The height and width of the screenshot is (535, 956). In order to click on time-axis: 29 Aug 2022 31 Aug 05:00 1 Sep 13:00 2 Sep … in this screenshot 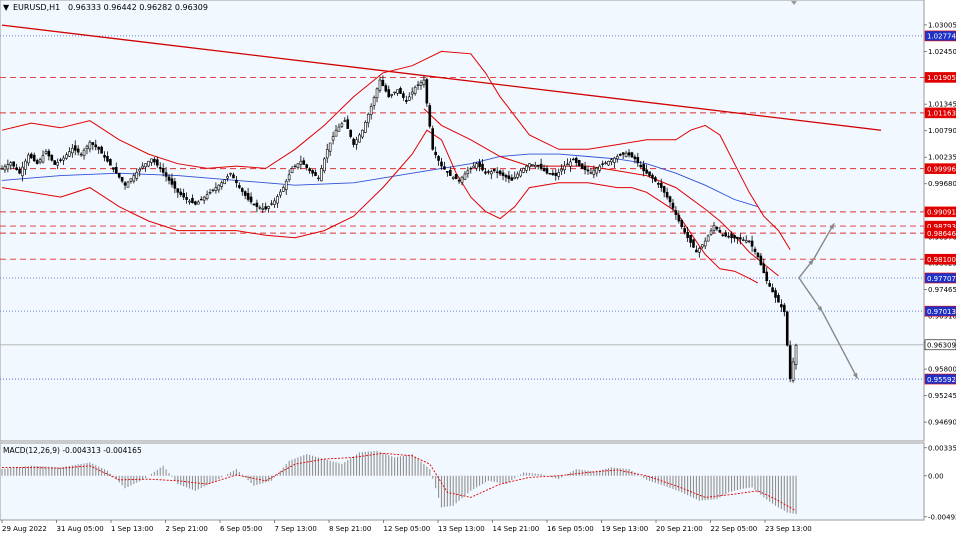, I will do `click(406, 526)`.